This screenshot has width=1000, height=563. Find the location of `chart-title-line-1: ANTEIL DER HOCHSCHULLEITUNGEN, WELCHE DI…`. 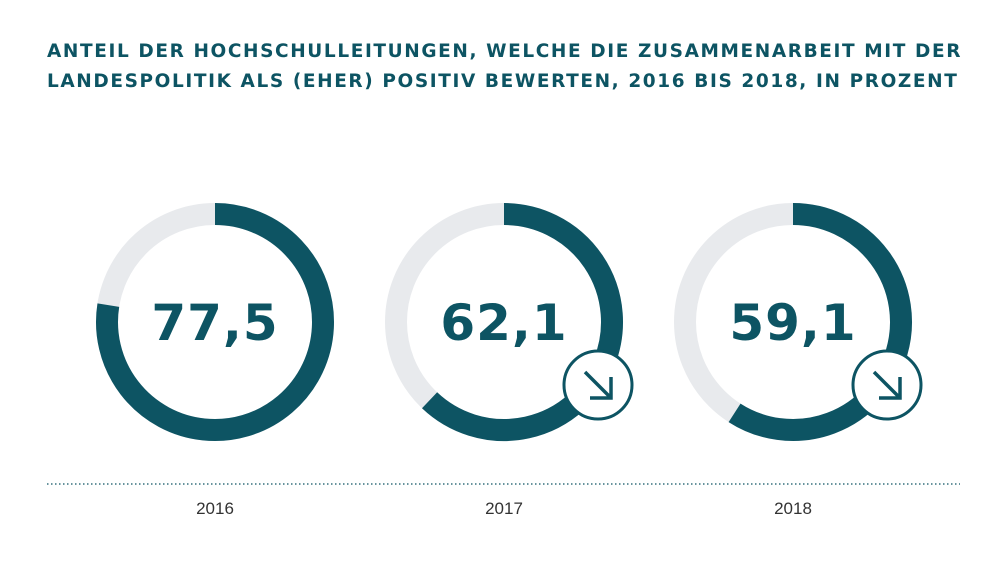

chart-title-line-1: ANTEIL DER HOCHSCHULLEITUNGEN, WELCHE DI… is located at coordinates (505, 51).